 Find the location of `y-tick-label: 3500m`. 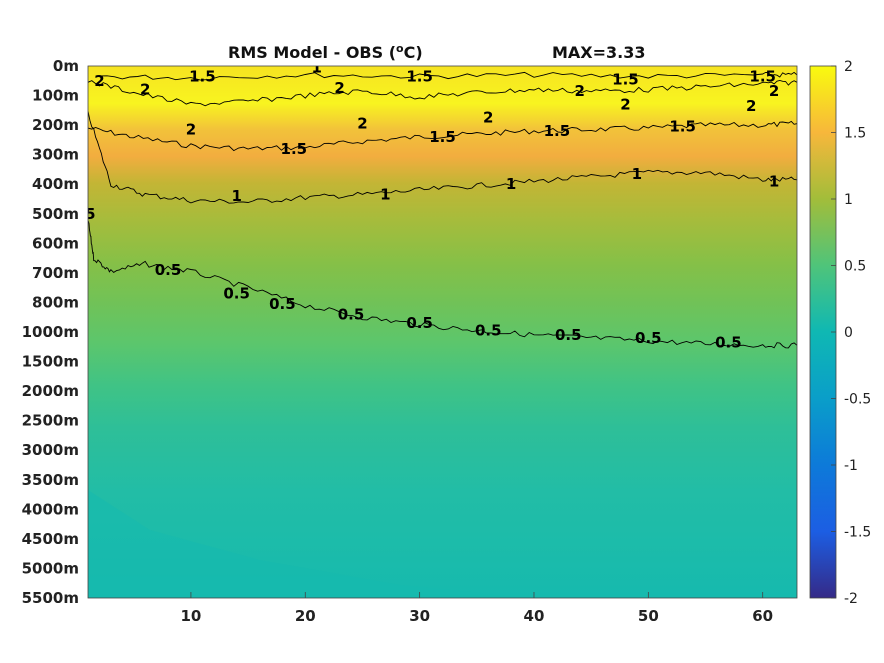

y-tick-label: 3500m is located at coordinates (50, 480).